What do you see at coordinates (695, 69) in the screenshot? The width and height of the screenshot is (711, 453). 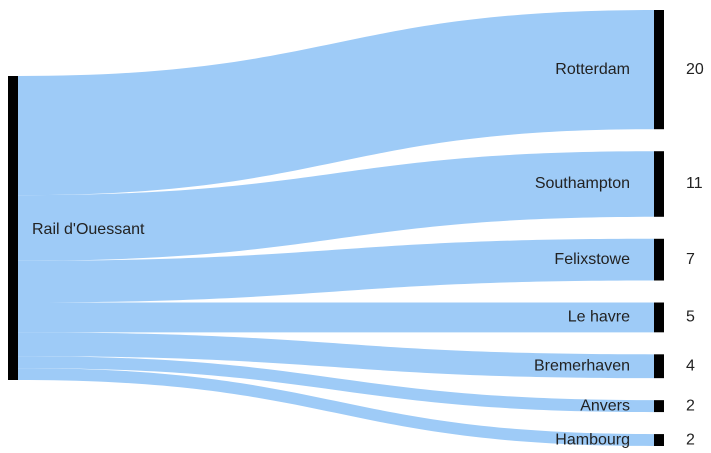 I see `value-label: 20` at bounding box center [695, 69].